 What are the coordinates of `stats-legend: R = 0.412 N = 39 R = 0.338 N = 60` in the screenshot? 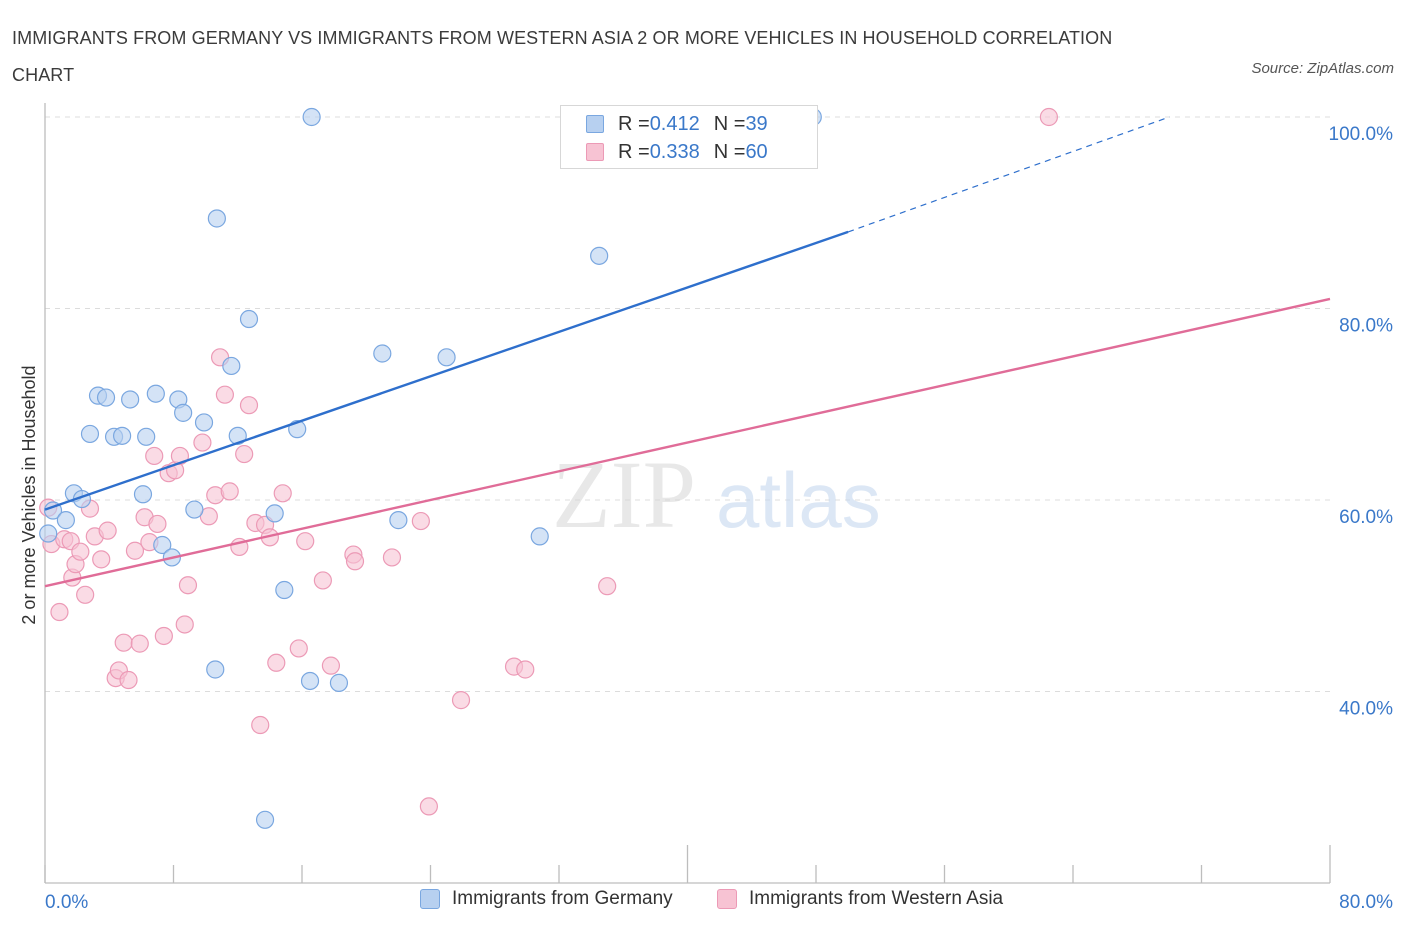 It's located at (689, 137).